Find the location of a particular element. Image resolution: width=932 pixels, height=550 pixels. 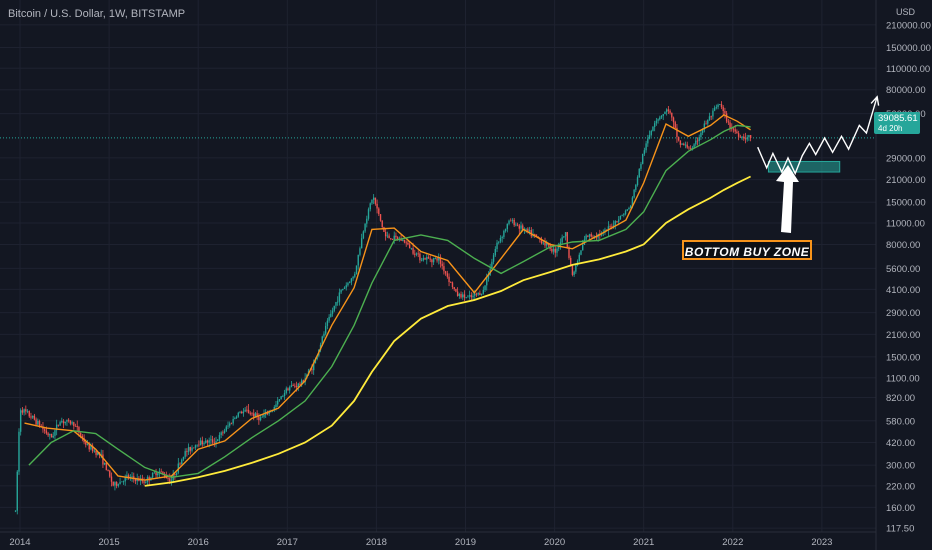

y-tick-label: 4100.00 is located at coordinates (903, 290).